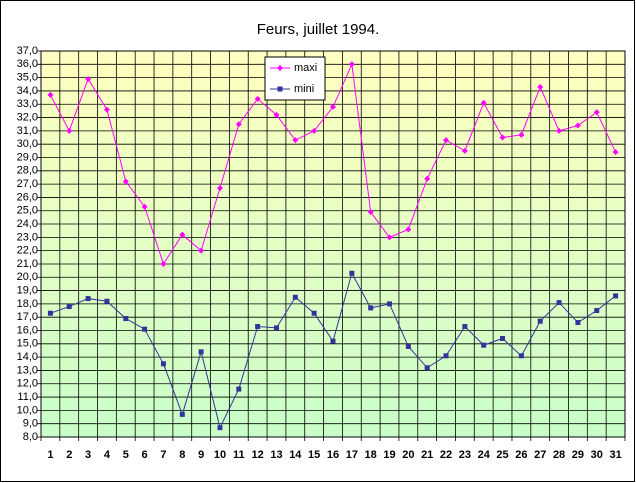  I want to click on x-tick-label: 24, so click(484, 455).